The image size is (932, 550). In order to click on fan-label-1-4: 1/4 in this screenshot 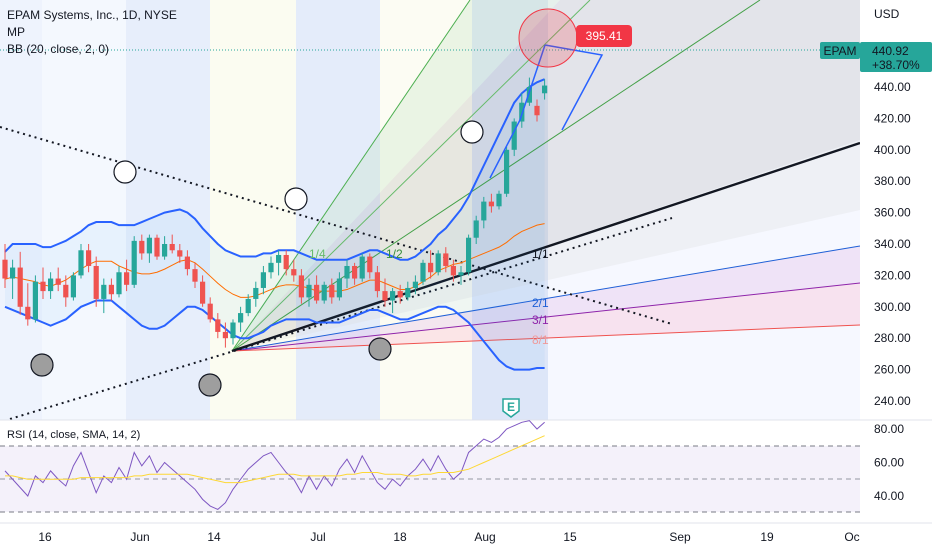, I will do `click(317, 254)`.